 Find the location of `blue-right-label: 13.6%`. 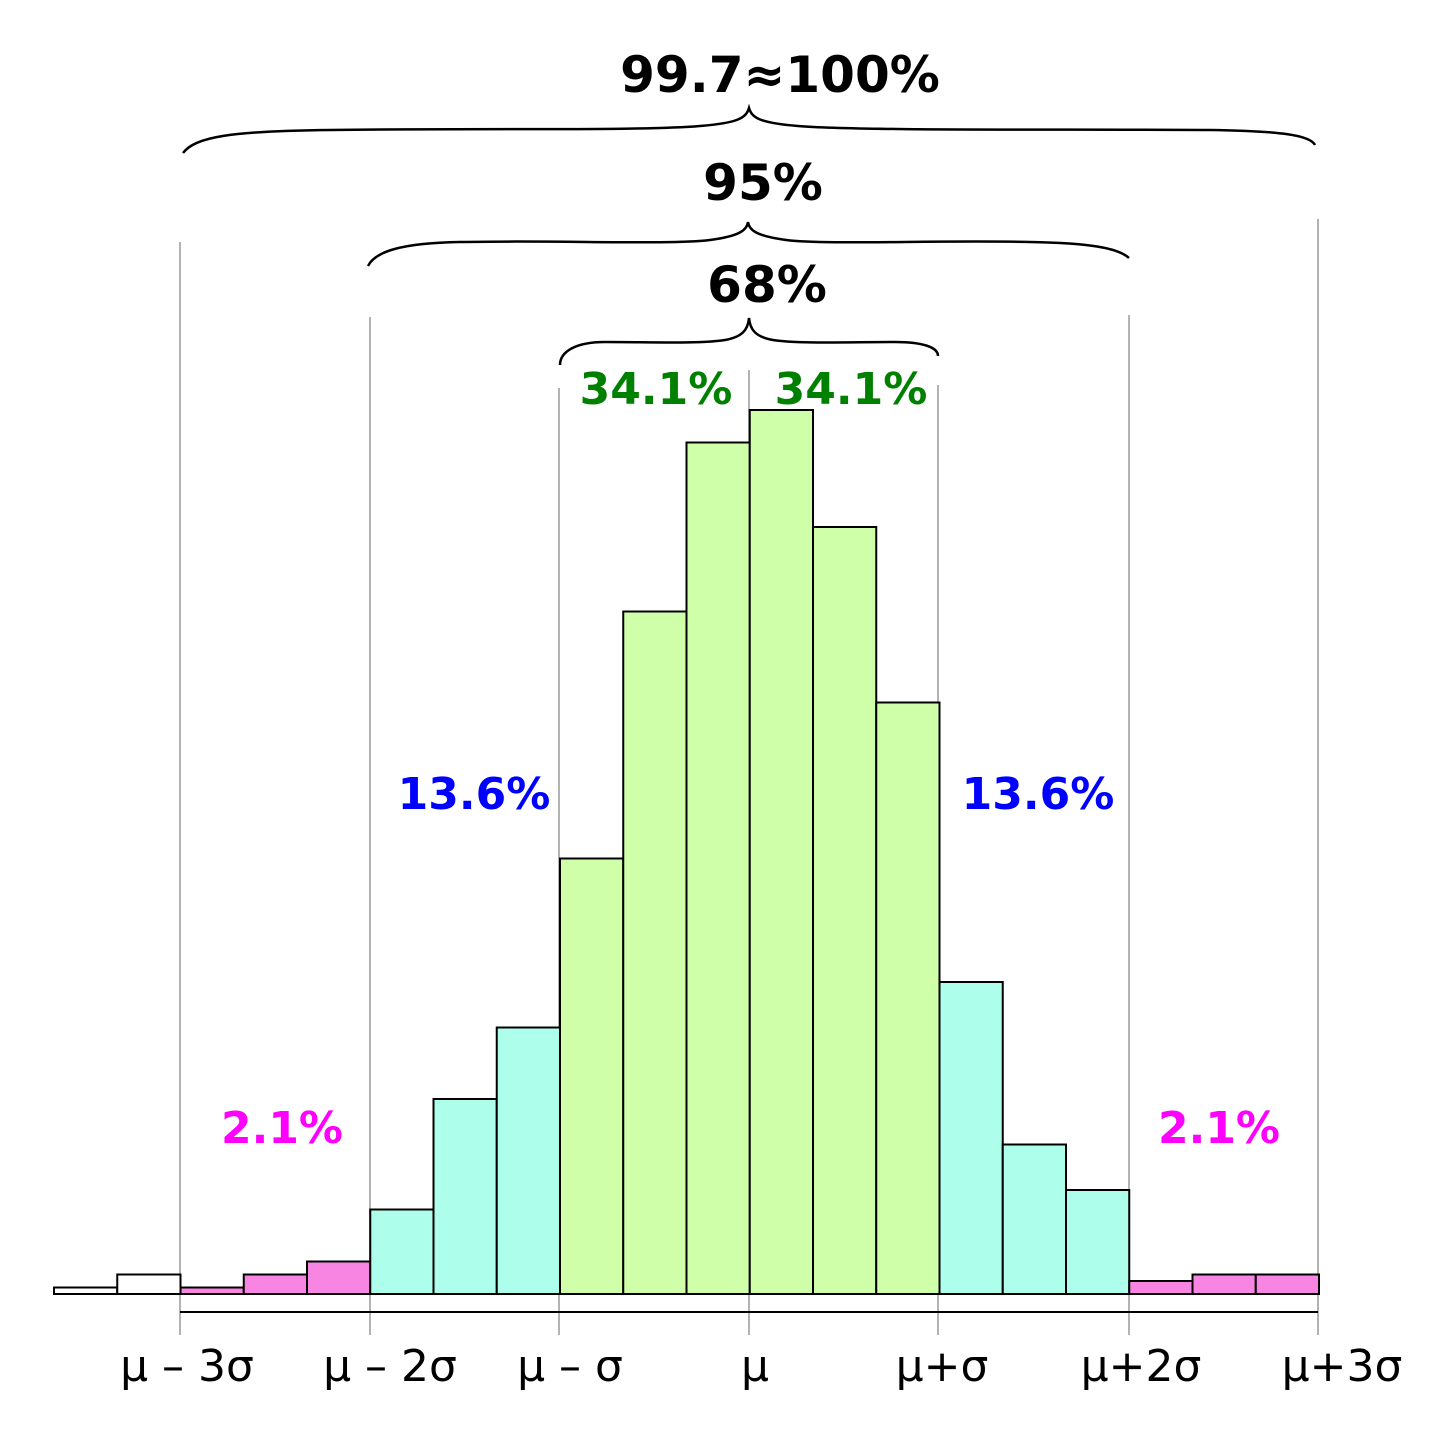

blue-right-label: 13.6% is located at coordinates (1038, 794).